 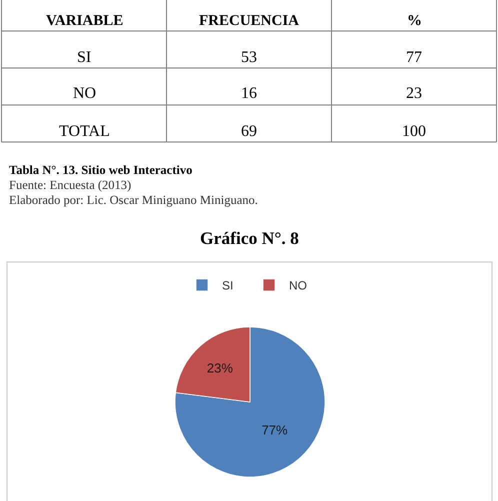 What do you see at coordinates (414, 131) in the screenshot?
I see `text: 100` at bounding box center [414, 131].